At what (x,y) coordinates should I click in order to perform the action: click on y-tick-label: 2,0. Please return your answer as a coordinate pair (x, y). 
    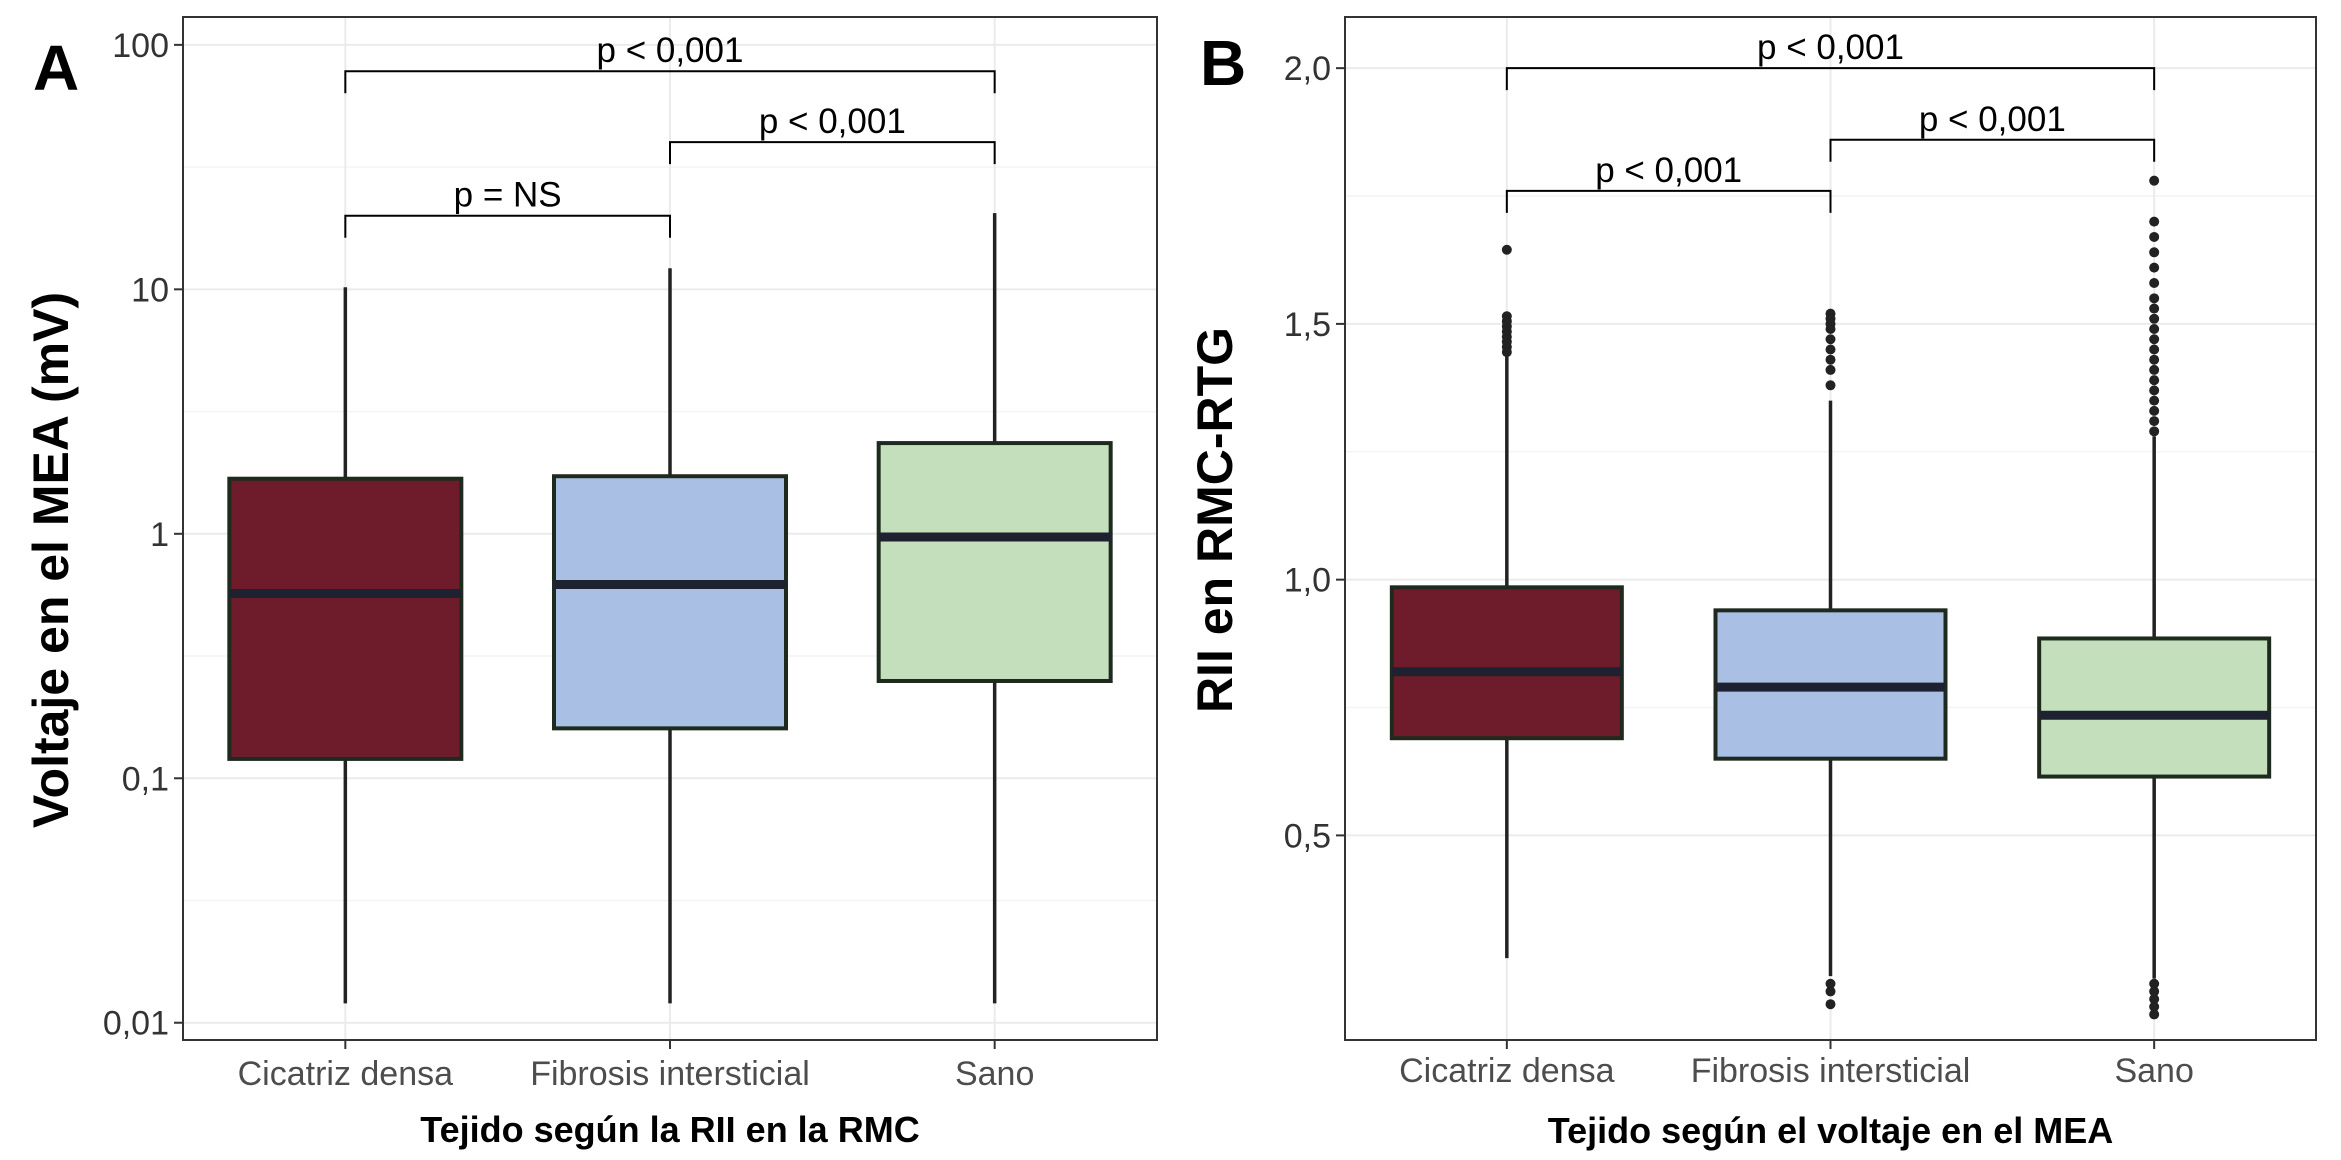
    Looking at the image, I should click on (1307, 69).